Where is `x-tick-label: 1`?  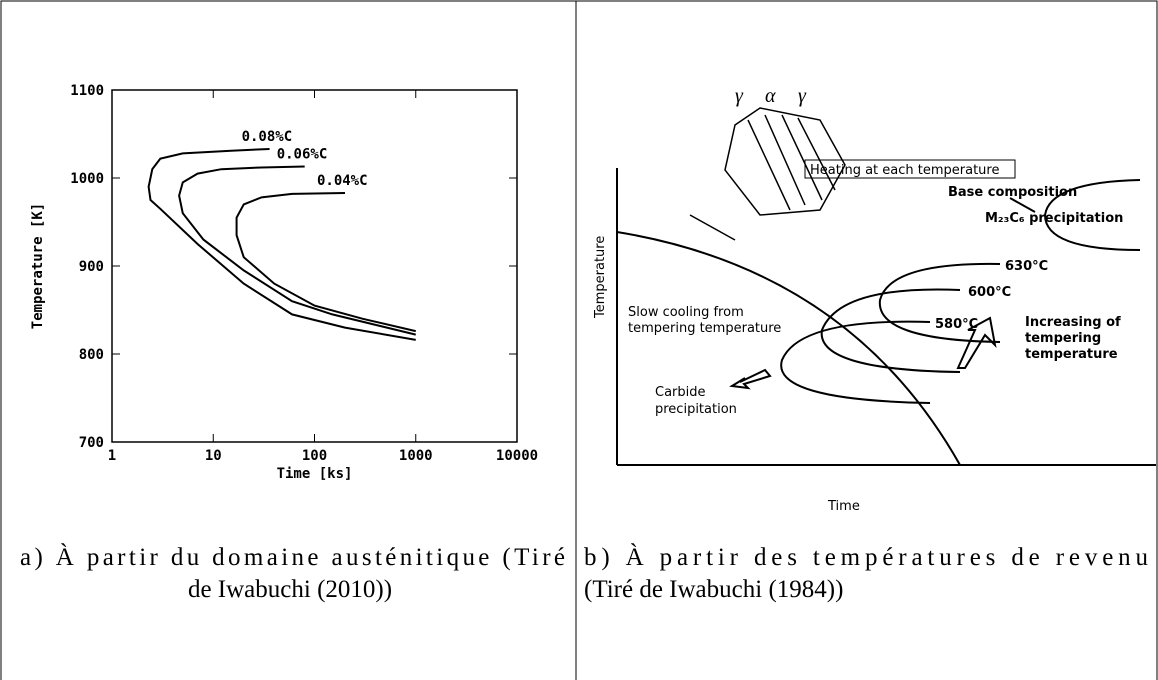
x-tick-label: 1 is located at coordinates (112, 456).